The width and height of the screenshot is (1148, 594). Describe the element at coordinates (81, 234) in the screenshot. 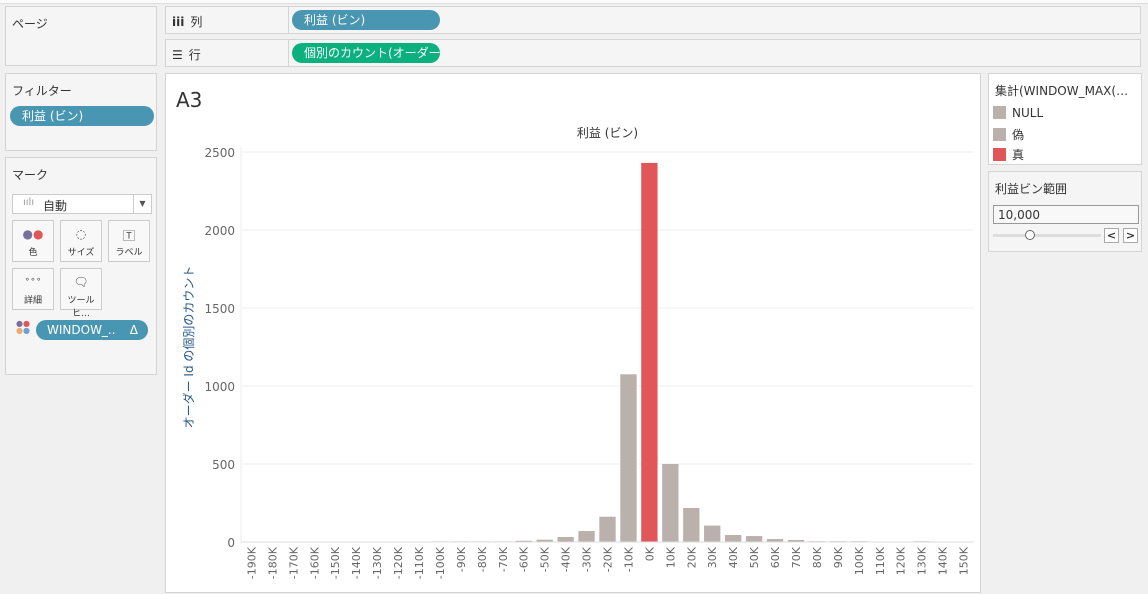

I see `size-icon: ◌` at that location.